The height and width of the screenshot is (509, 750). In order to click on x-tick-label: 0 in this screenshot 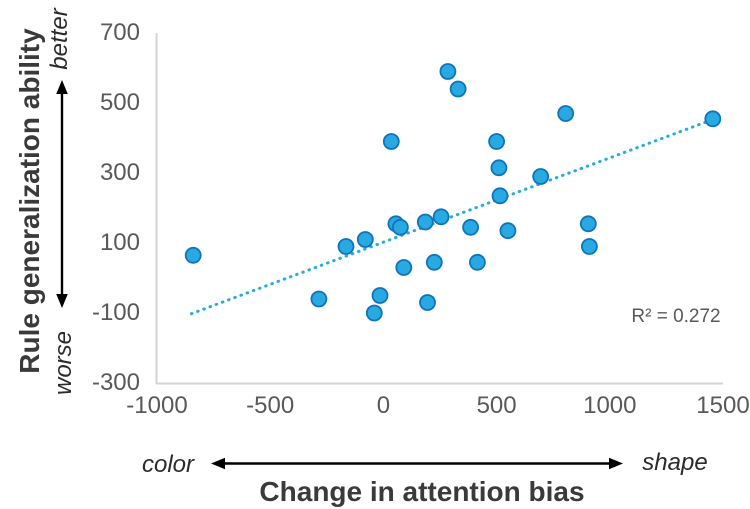, I will do `click(383, 405)`.